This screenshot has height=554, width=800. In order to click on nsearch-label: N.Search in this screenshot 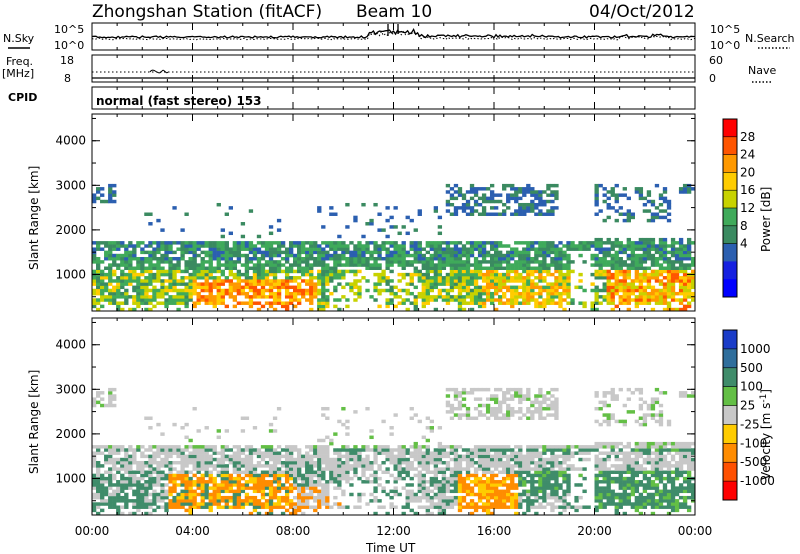, I will do `click(770, 38)`.